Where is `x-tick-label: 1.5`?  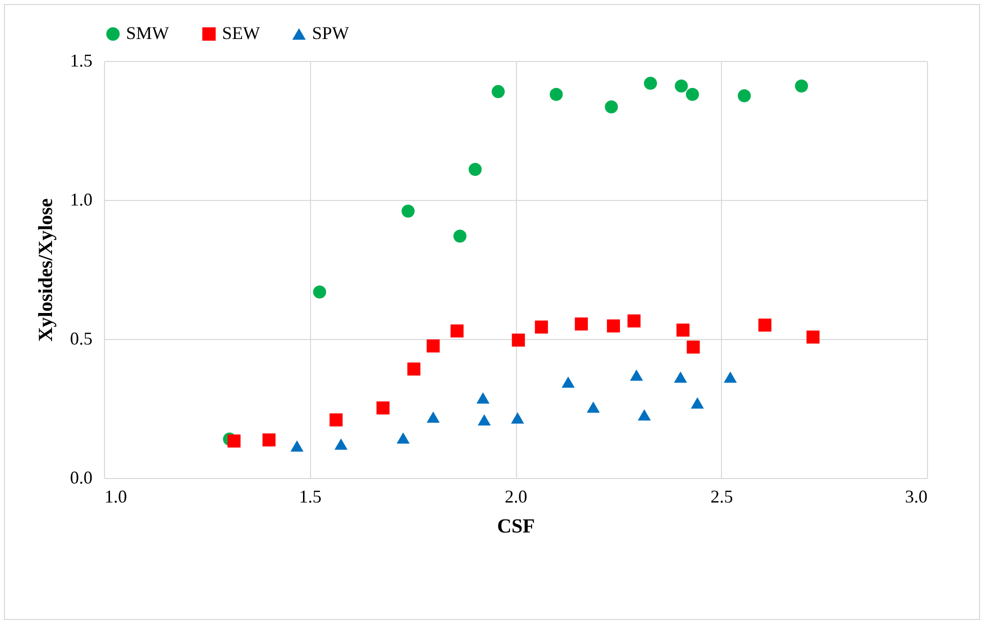 x-tick-label: 1.5 is located at coordinates (310, 496).